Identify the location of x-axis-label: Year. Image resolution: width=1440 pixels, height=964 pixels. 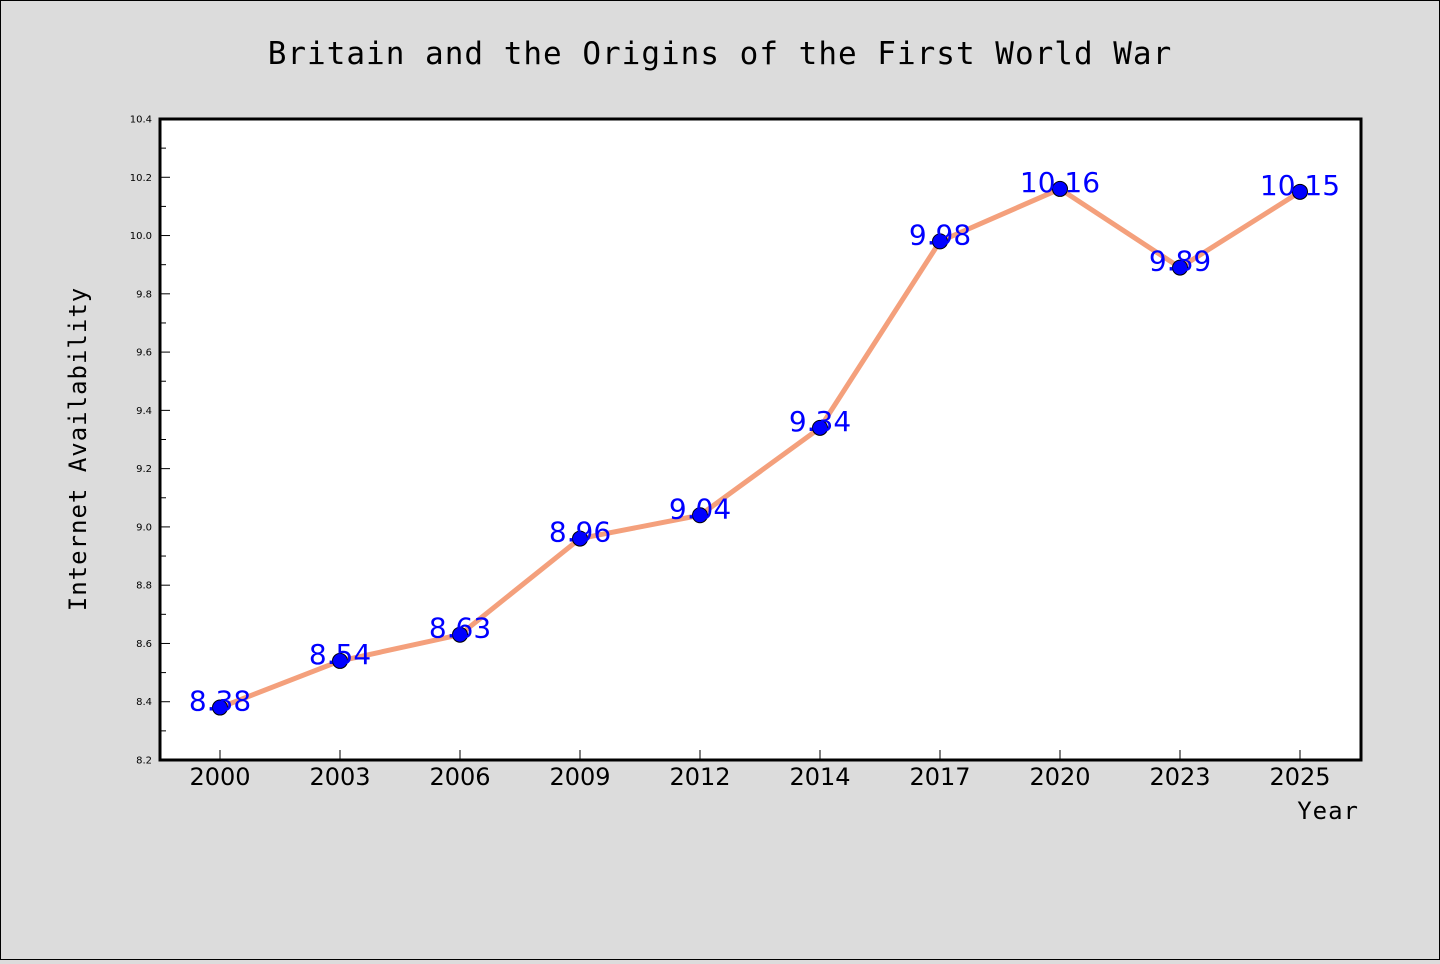
(1328, 811).